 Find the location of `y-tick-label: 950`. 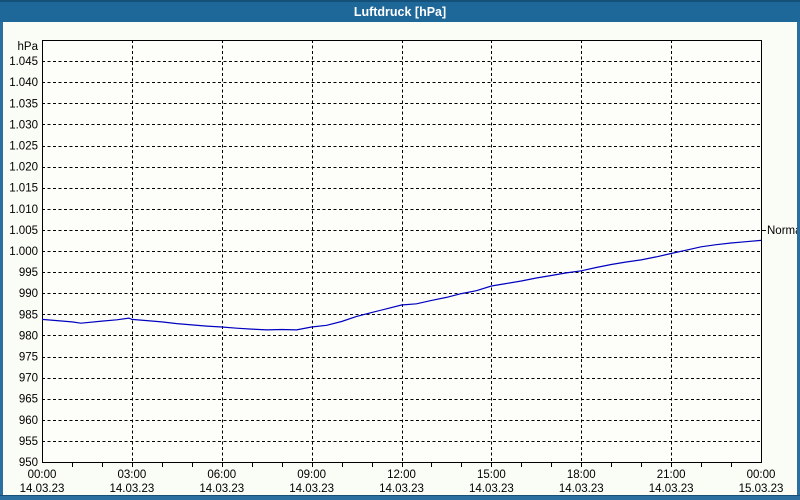

y-tick-label: 950 is located at coordinates (28, 463).